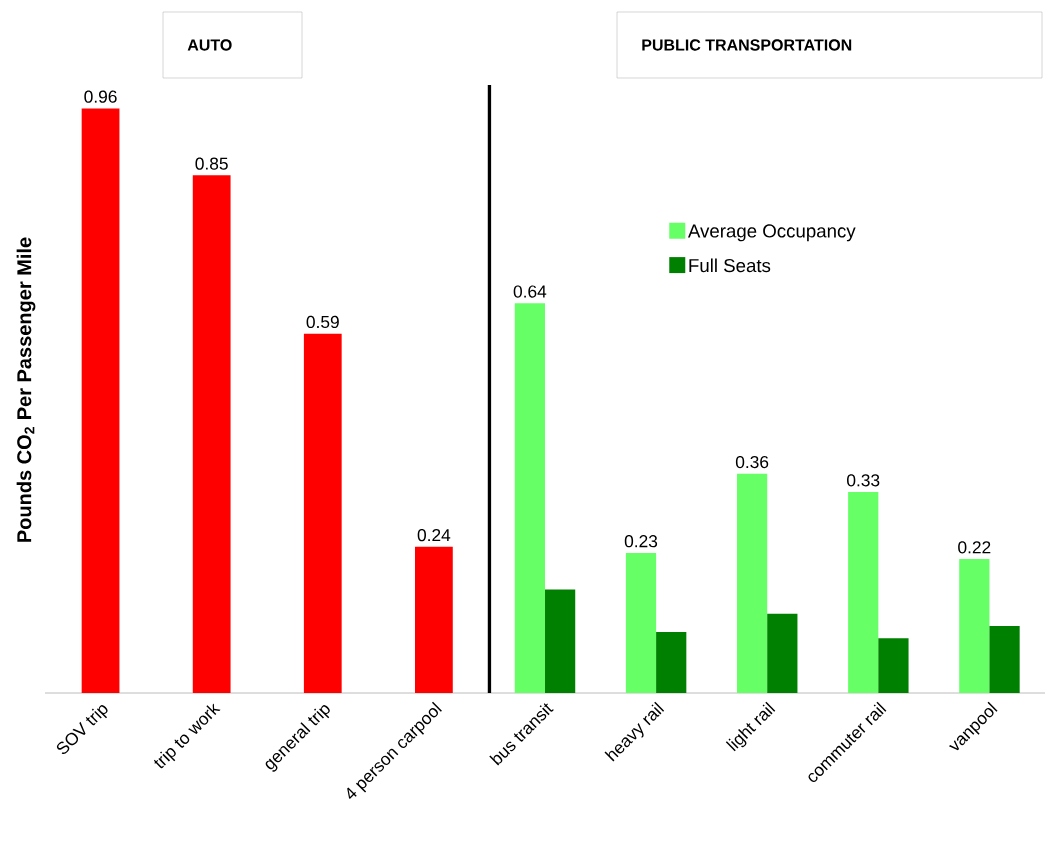 This screenshot has width=1053, height=861. Describe the element at coordinates (730, 265) in the screenshot. I see `legend-label: Full Seats` at that location.